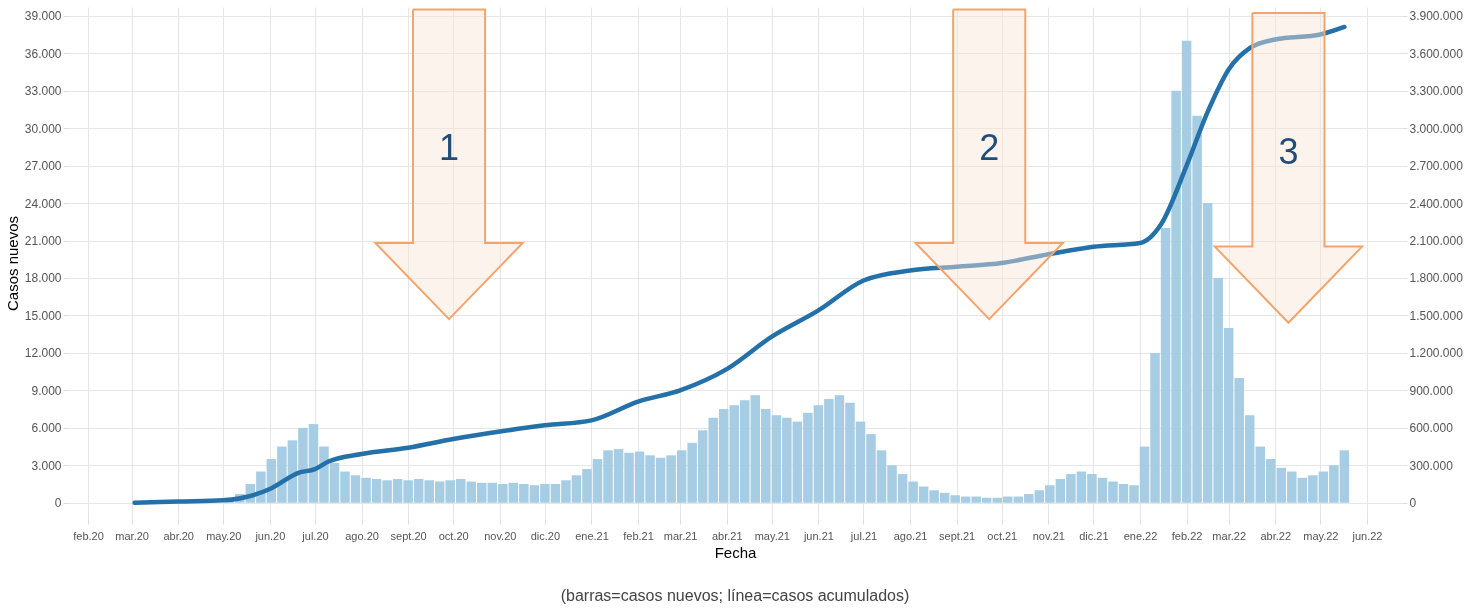 Image resolution: width=1468 pixels, height=609 pixels. What do you see at coordinates (735, 552) in the screenshot?
I see `x-axis-title: Fecha` at bounding box center [735, 552].